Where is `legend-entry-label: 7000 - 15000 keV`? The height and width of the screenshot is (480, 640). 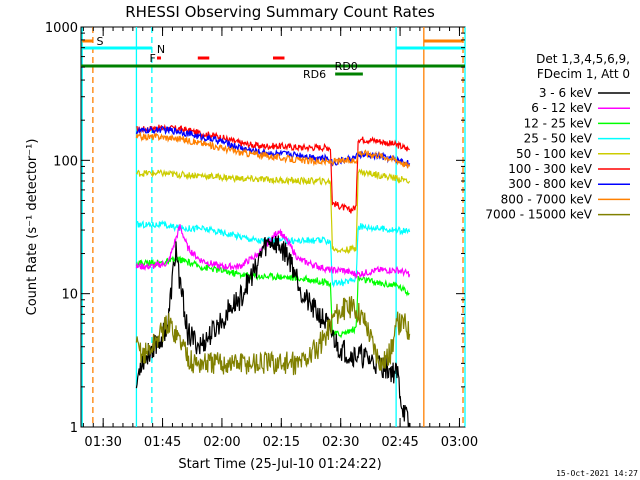
legend-entry-label: 7000 - 15000 keV is located at coordinates (538, 215).